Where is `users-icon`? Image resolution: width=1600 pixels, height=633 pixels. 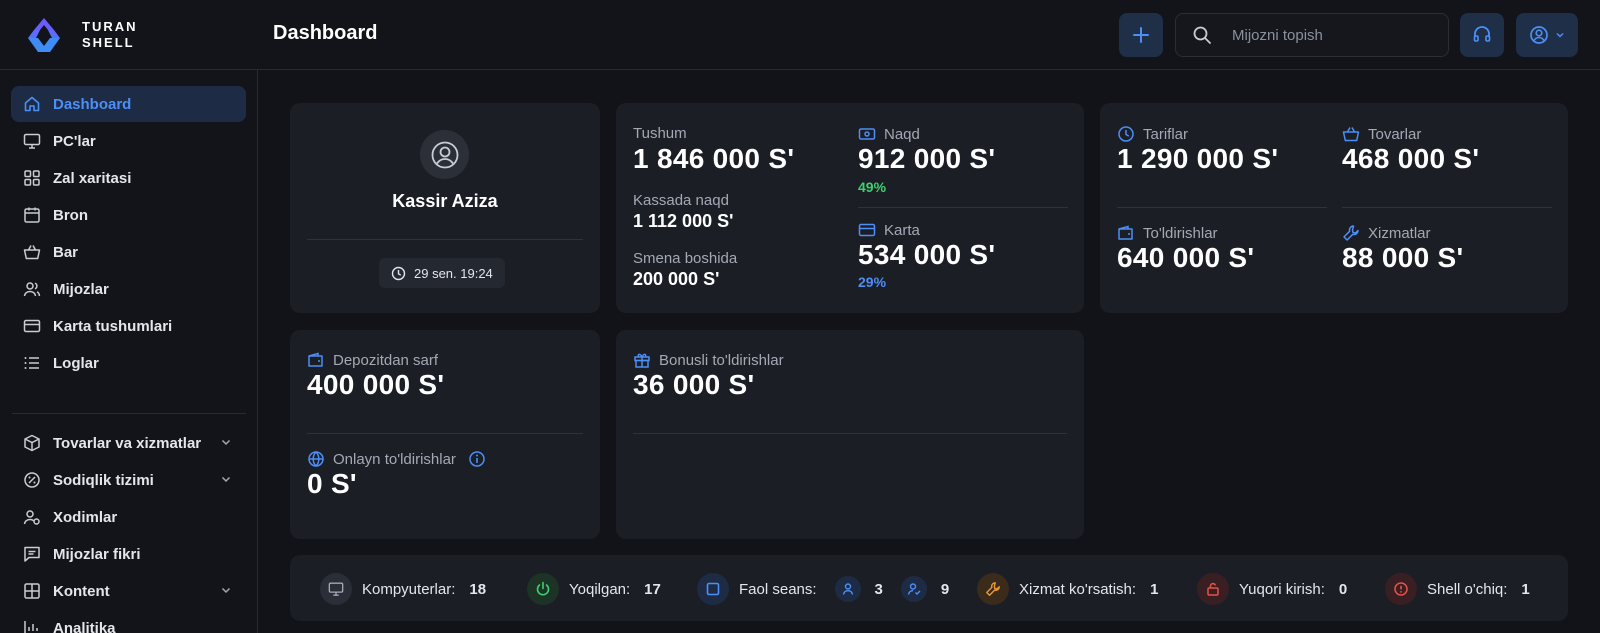 users-icon is located at coordinates (32, 289).